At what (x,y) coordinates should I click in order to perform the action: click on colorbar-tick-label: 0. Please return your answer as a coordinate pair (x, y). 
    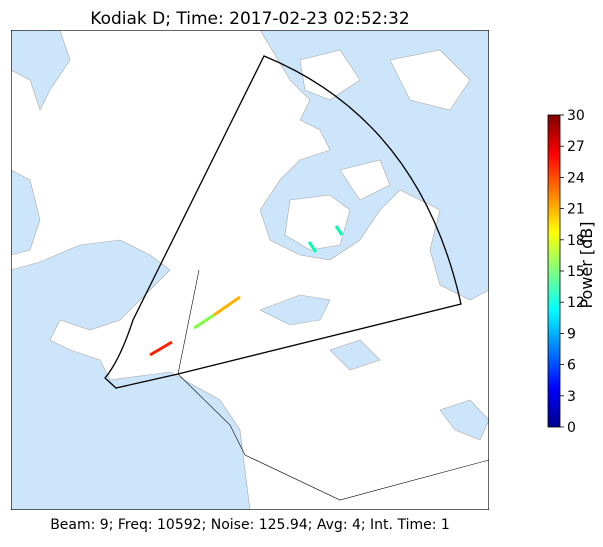
    Looking at the image, I should click on (571, 428).